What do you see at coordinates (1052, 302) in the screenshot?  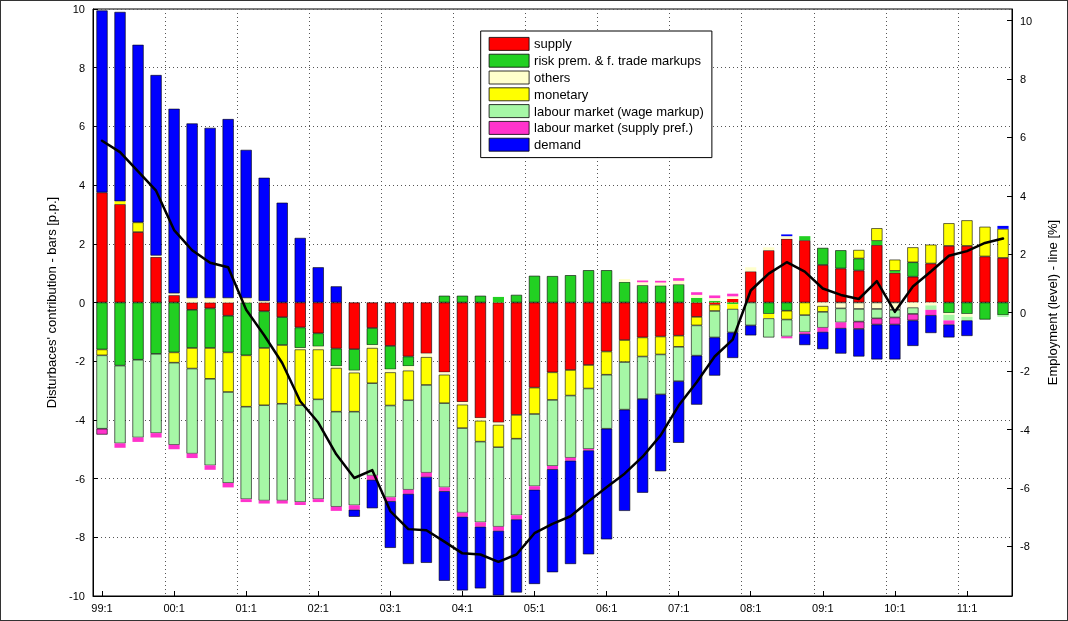 I see `y2-axis-title: Employment (level) - line [%]` at bounding box center [1052, 302].